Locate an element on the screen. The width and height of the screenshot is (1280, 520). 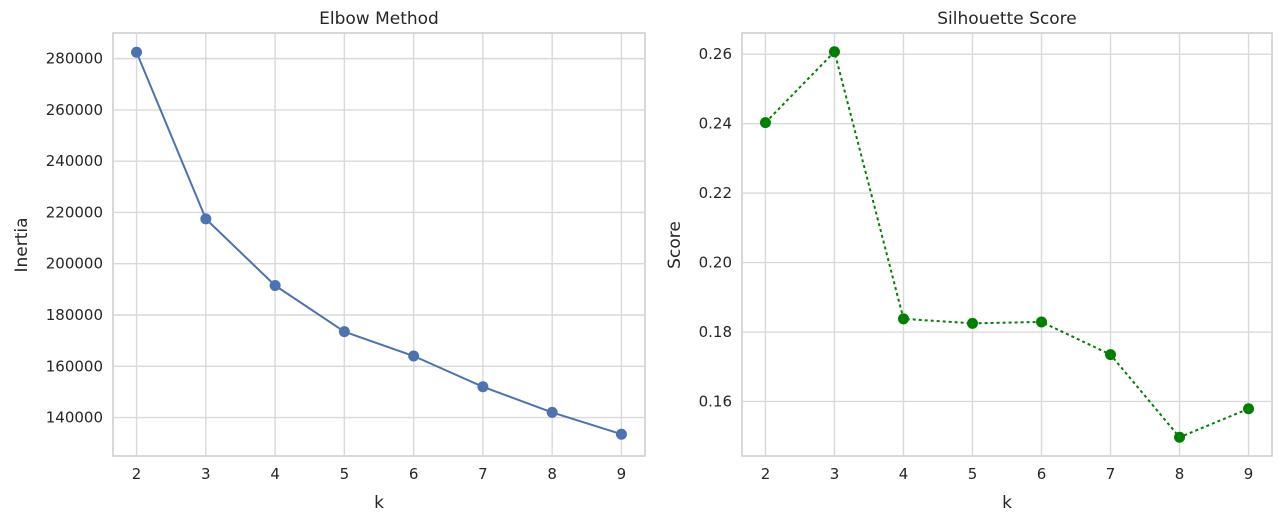
elbow-x-tick-label: 7 is located at coordinates (483, 474).